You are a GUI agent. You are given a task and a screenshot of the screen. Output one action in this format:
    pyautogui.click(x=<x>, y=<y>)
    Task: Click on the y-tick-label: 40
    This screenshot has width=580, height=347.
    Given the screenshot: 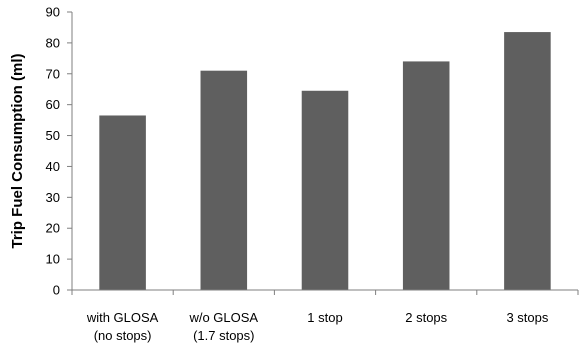 What is the action you would take?
    pyautogui.click(x=53, y=166)
    